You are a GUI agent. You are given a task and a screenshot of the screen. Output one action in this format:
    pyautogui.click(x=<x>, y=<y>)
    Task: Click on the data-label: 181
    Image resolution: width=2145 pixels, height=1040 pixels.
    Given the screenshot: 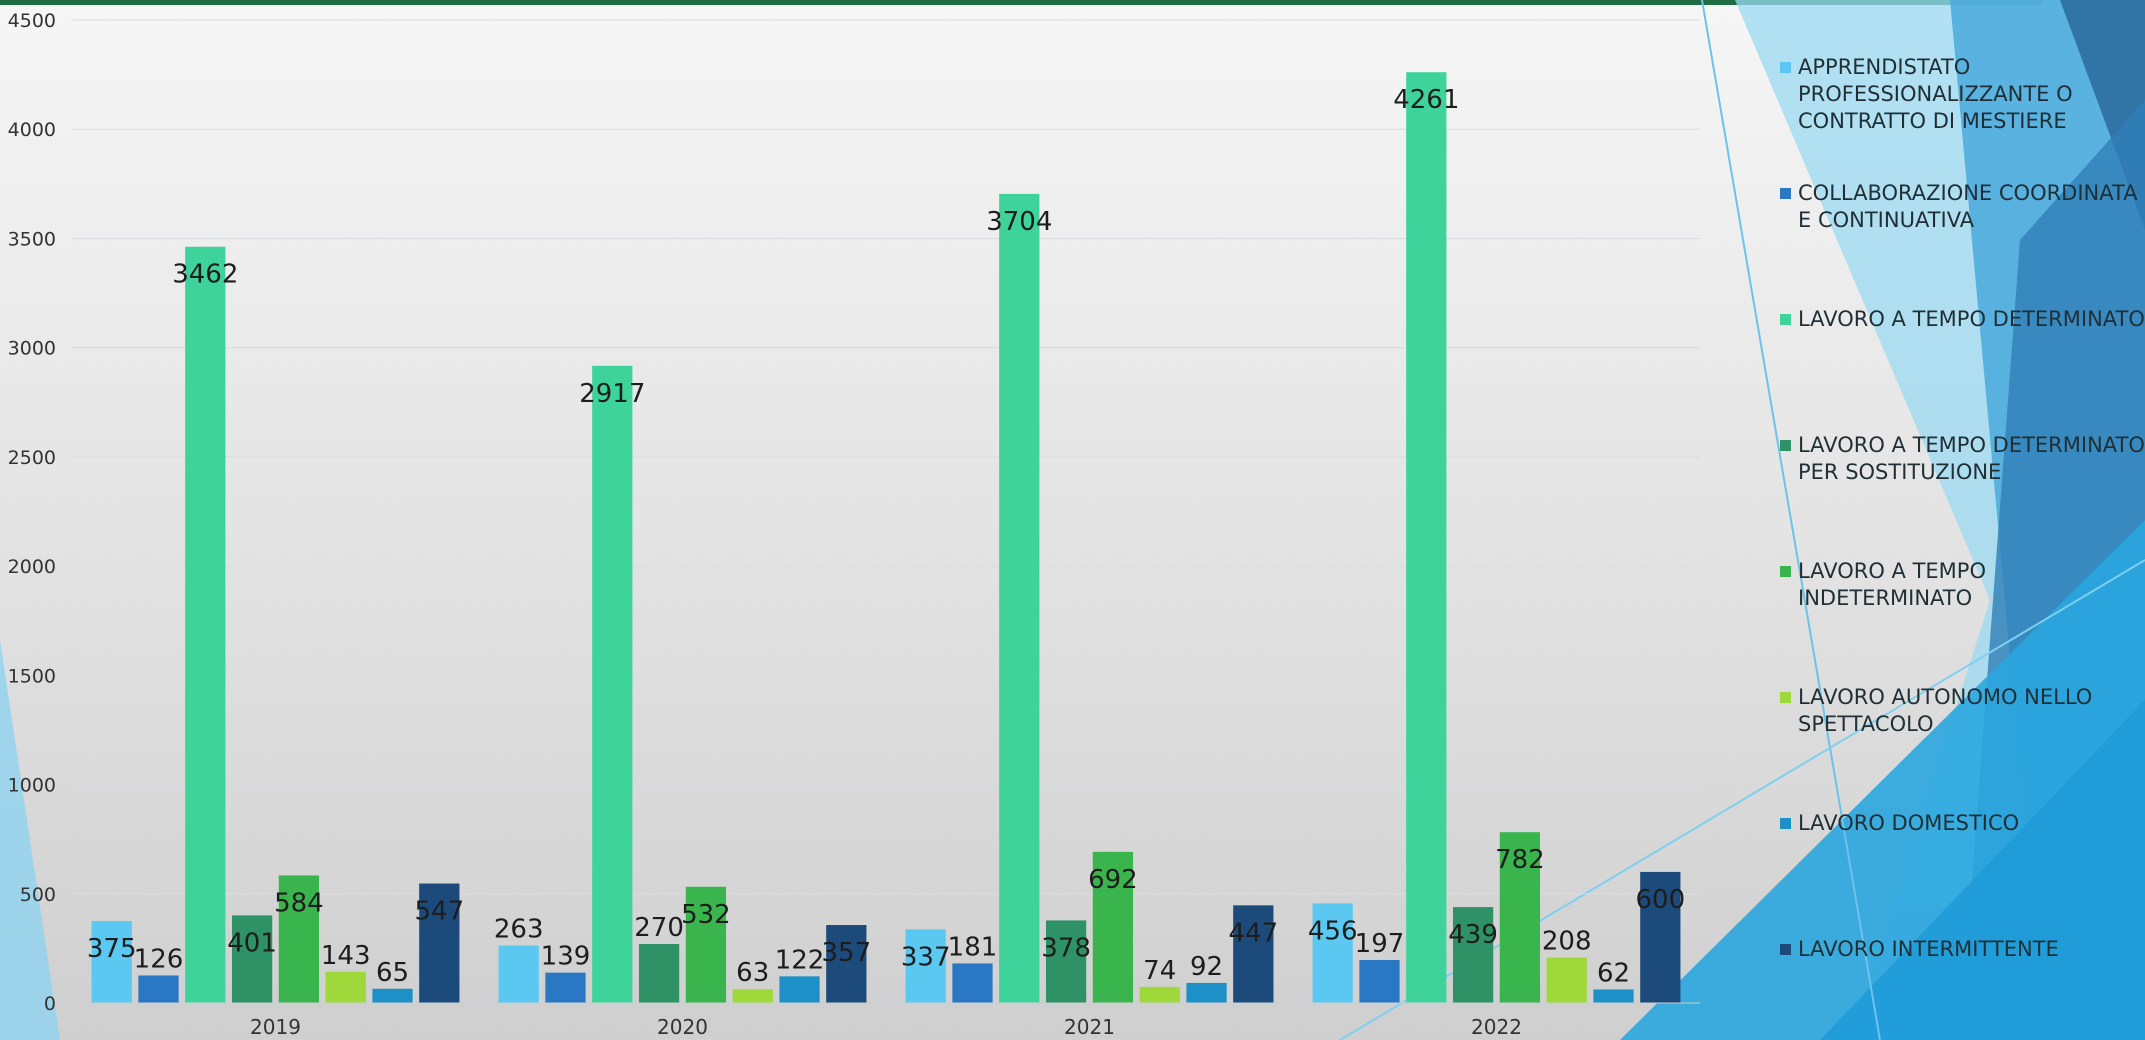 What is the action you would take?
    pyautogui.click(x=973, y=947)
    